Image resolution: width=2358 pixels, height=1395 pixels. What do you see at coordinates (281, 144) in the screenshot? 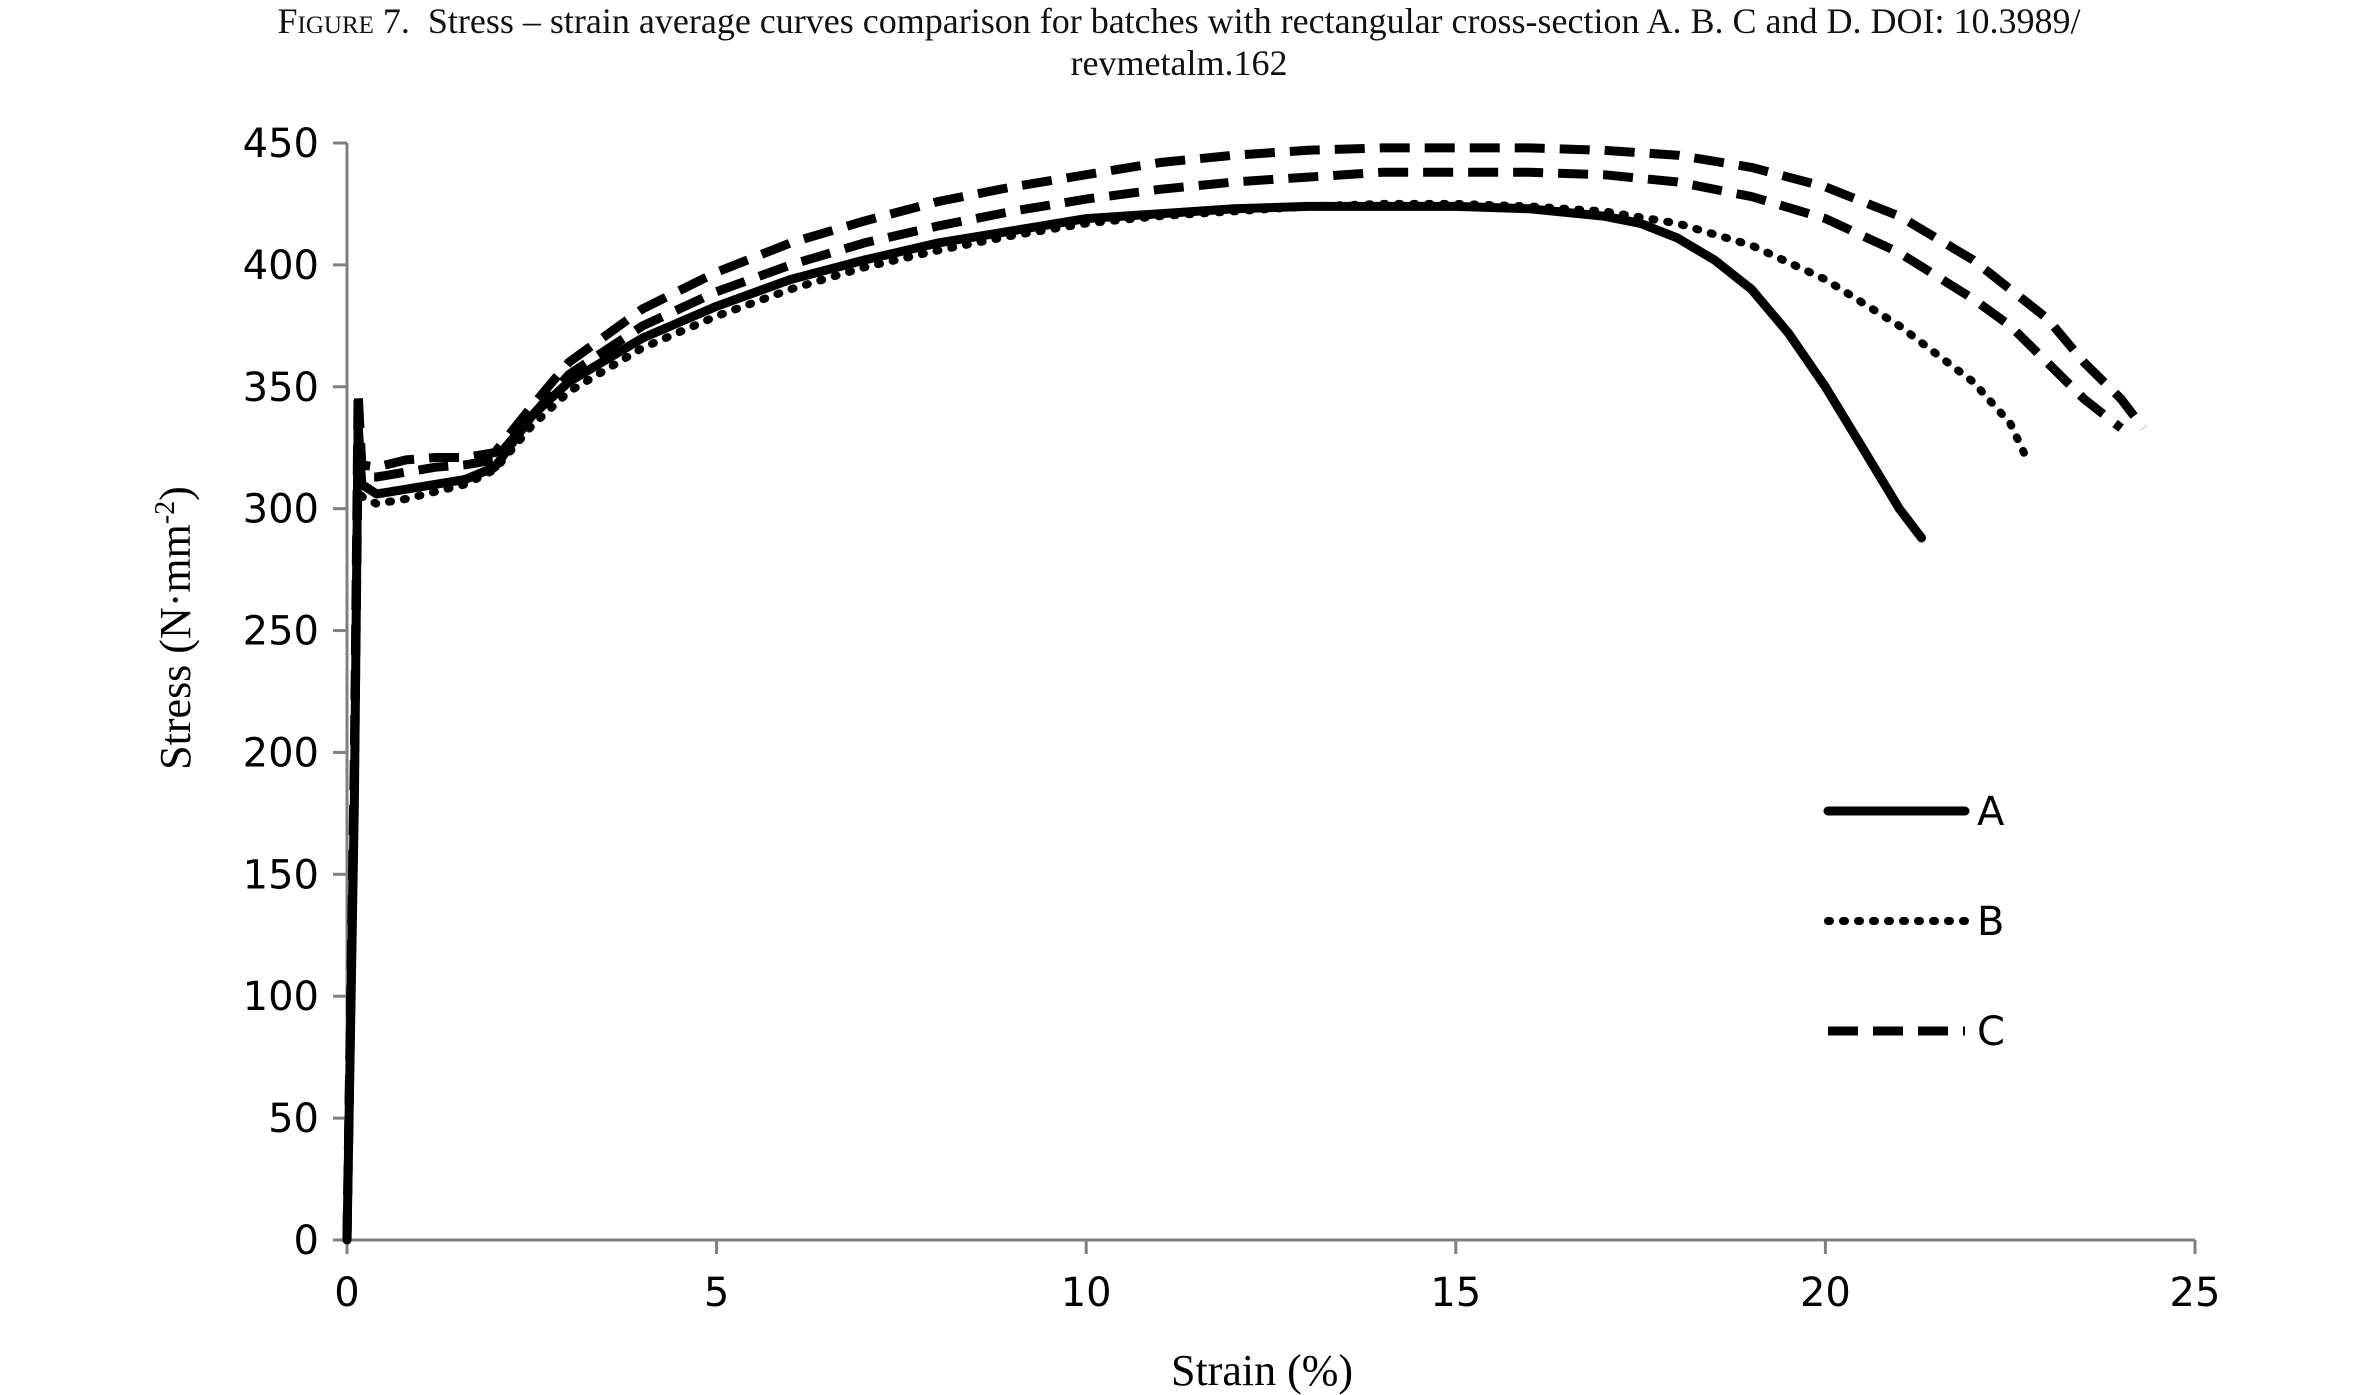
I see `y-tick-label: 450` at bounding box center [281, 144].